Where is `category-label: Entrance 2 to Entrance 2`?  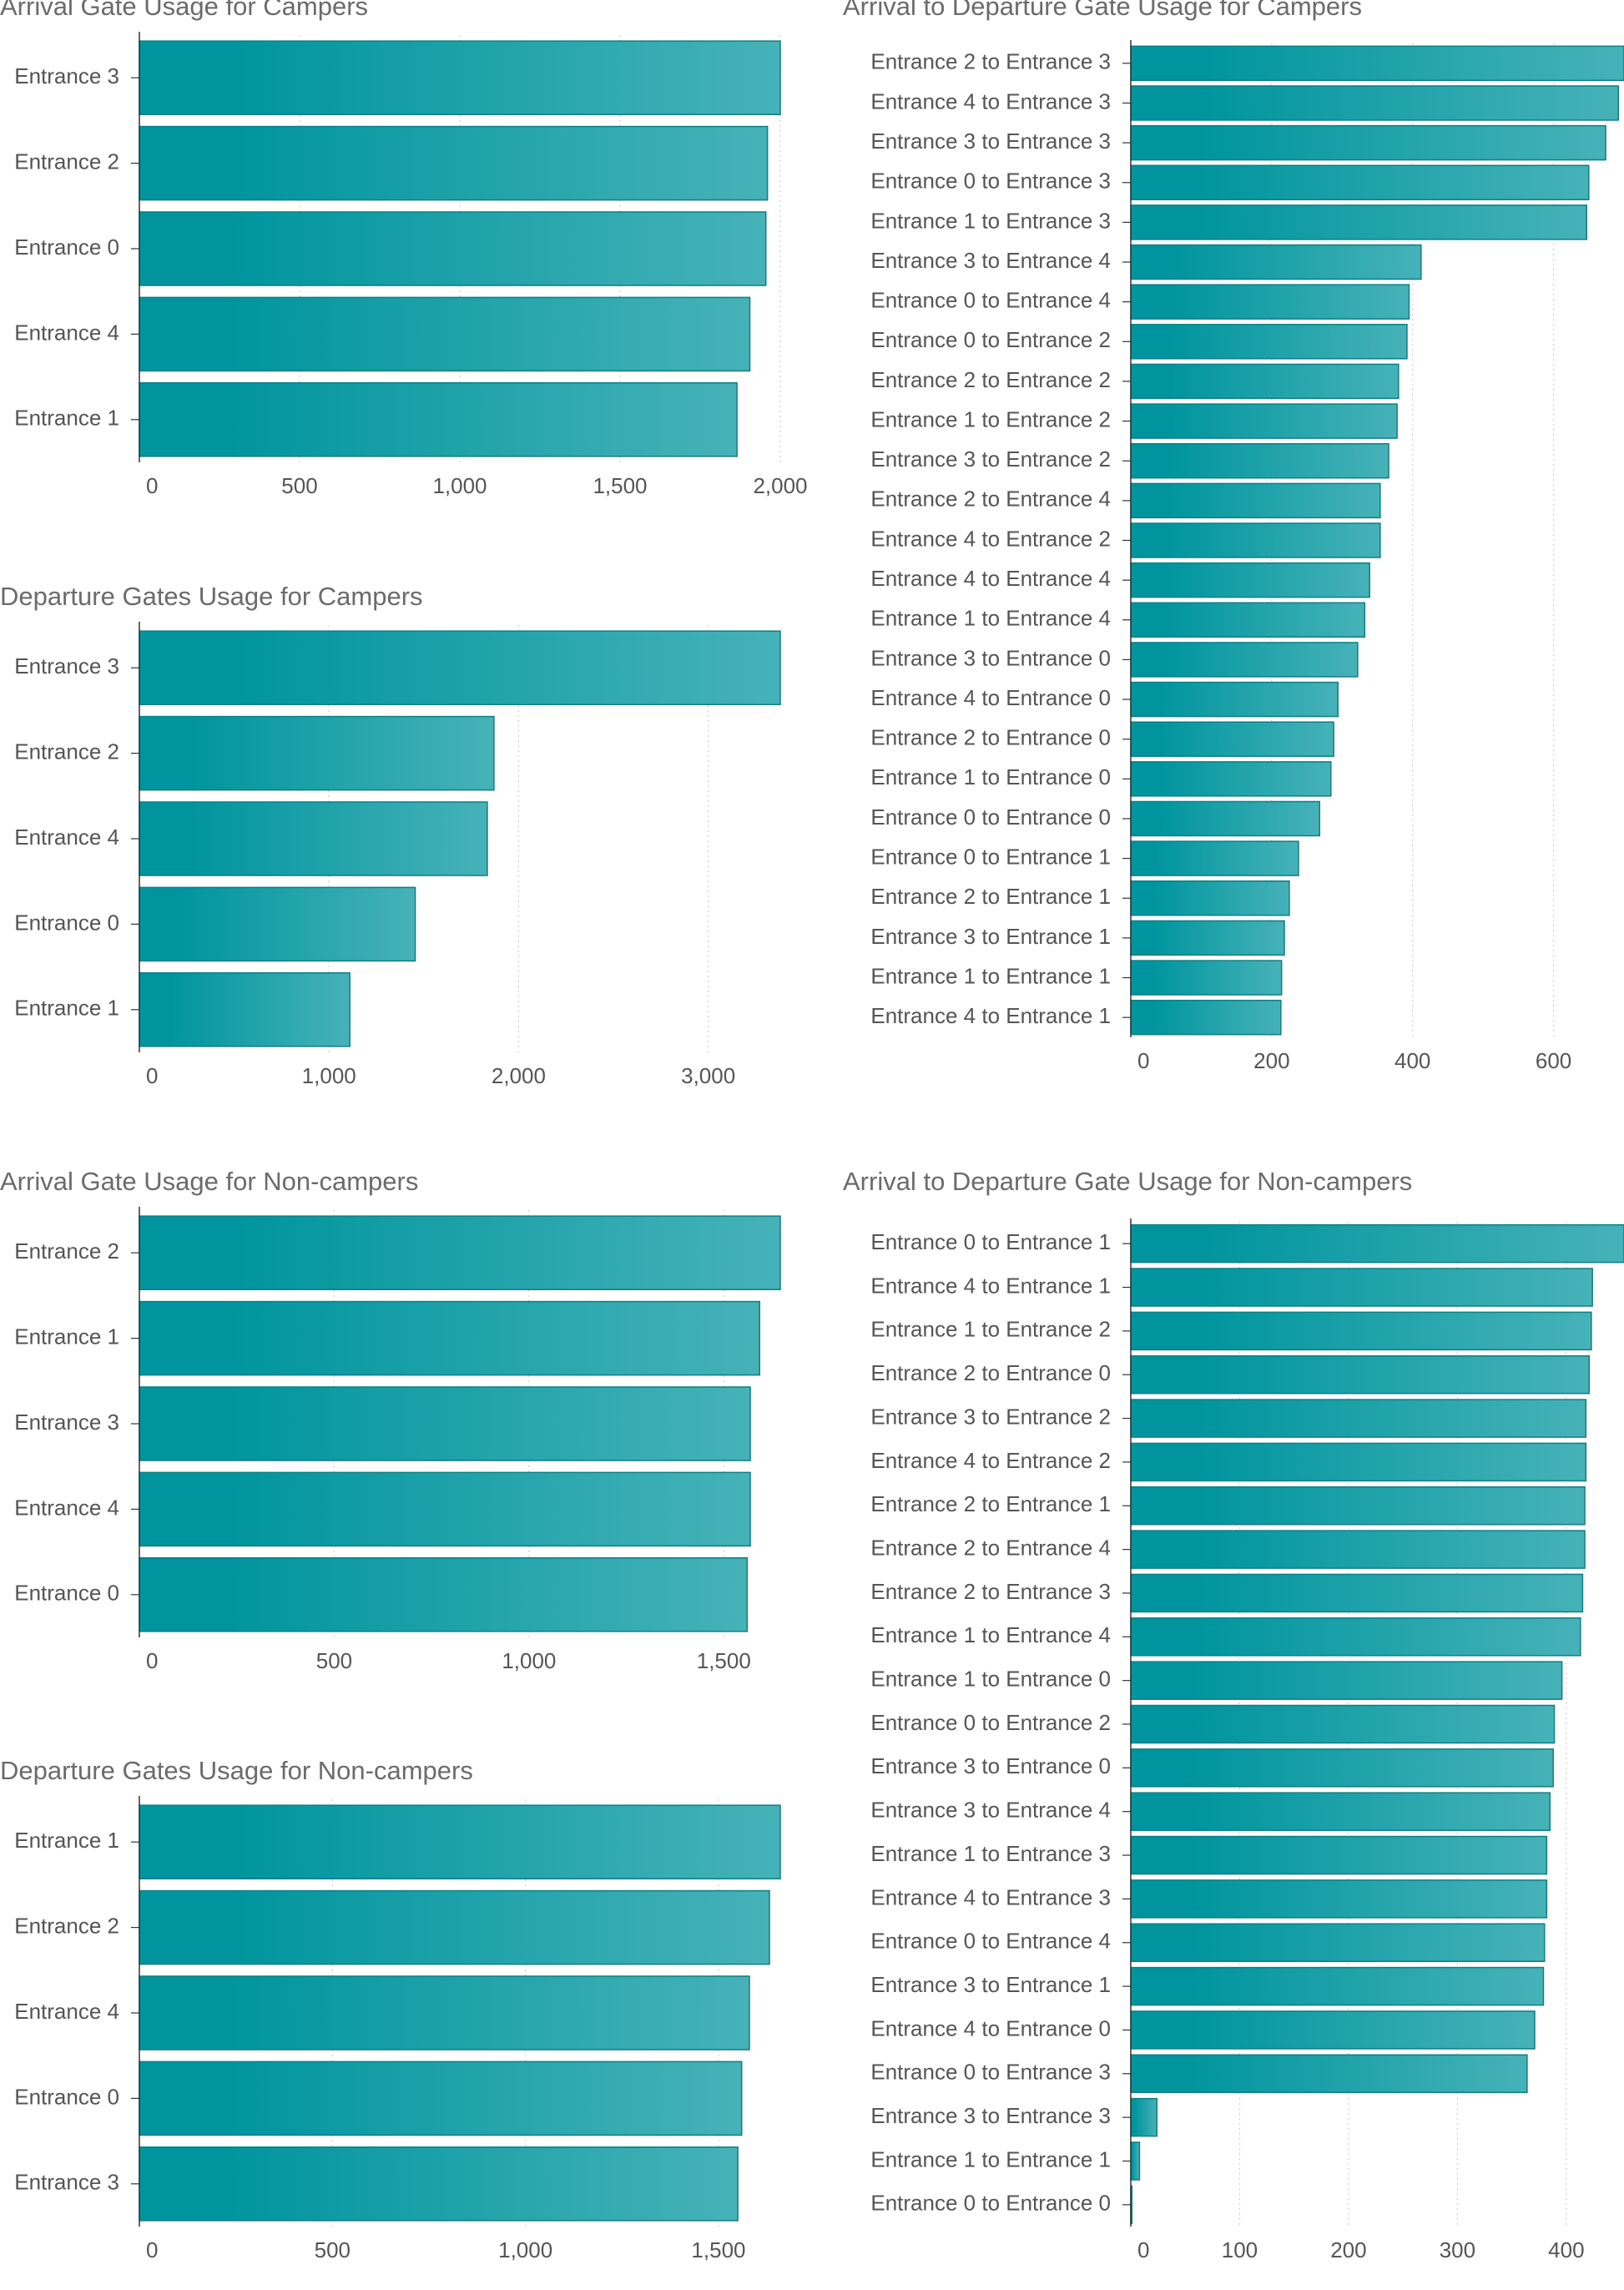
category-label: Entrance 2 to Entrance 2 is located at coordinates (991, 379).